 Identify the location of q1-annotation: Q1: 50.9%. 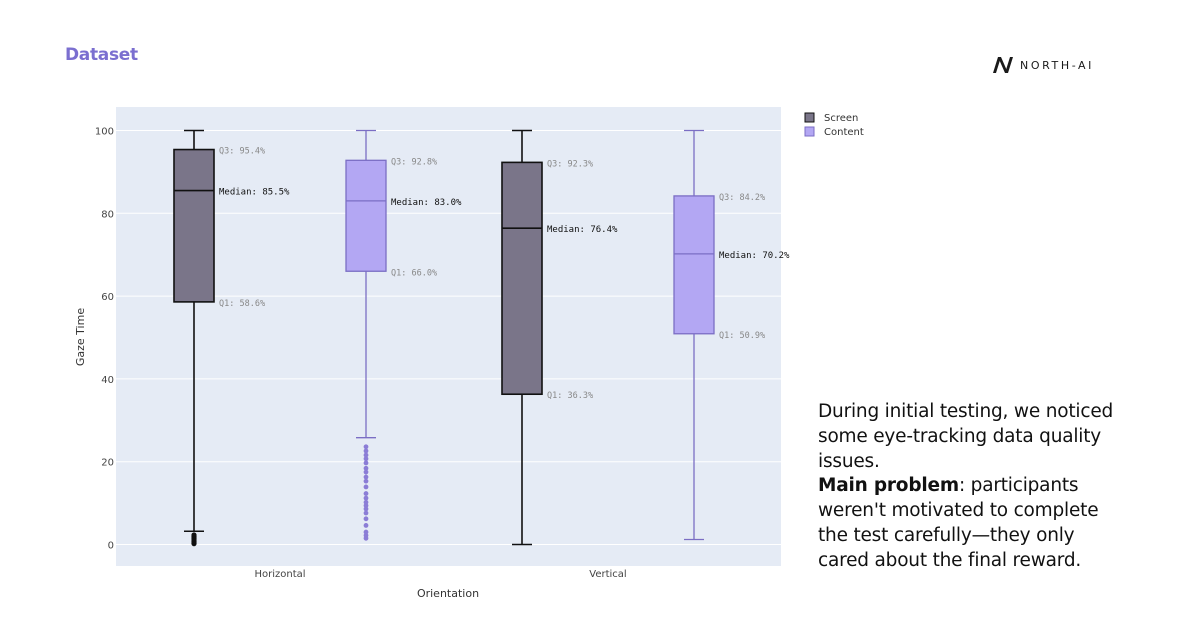
(742, 336).